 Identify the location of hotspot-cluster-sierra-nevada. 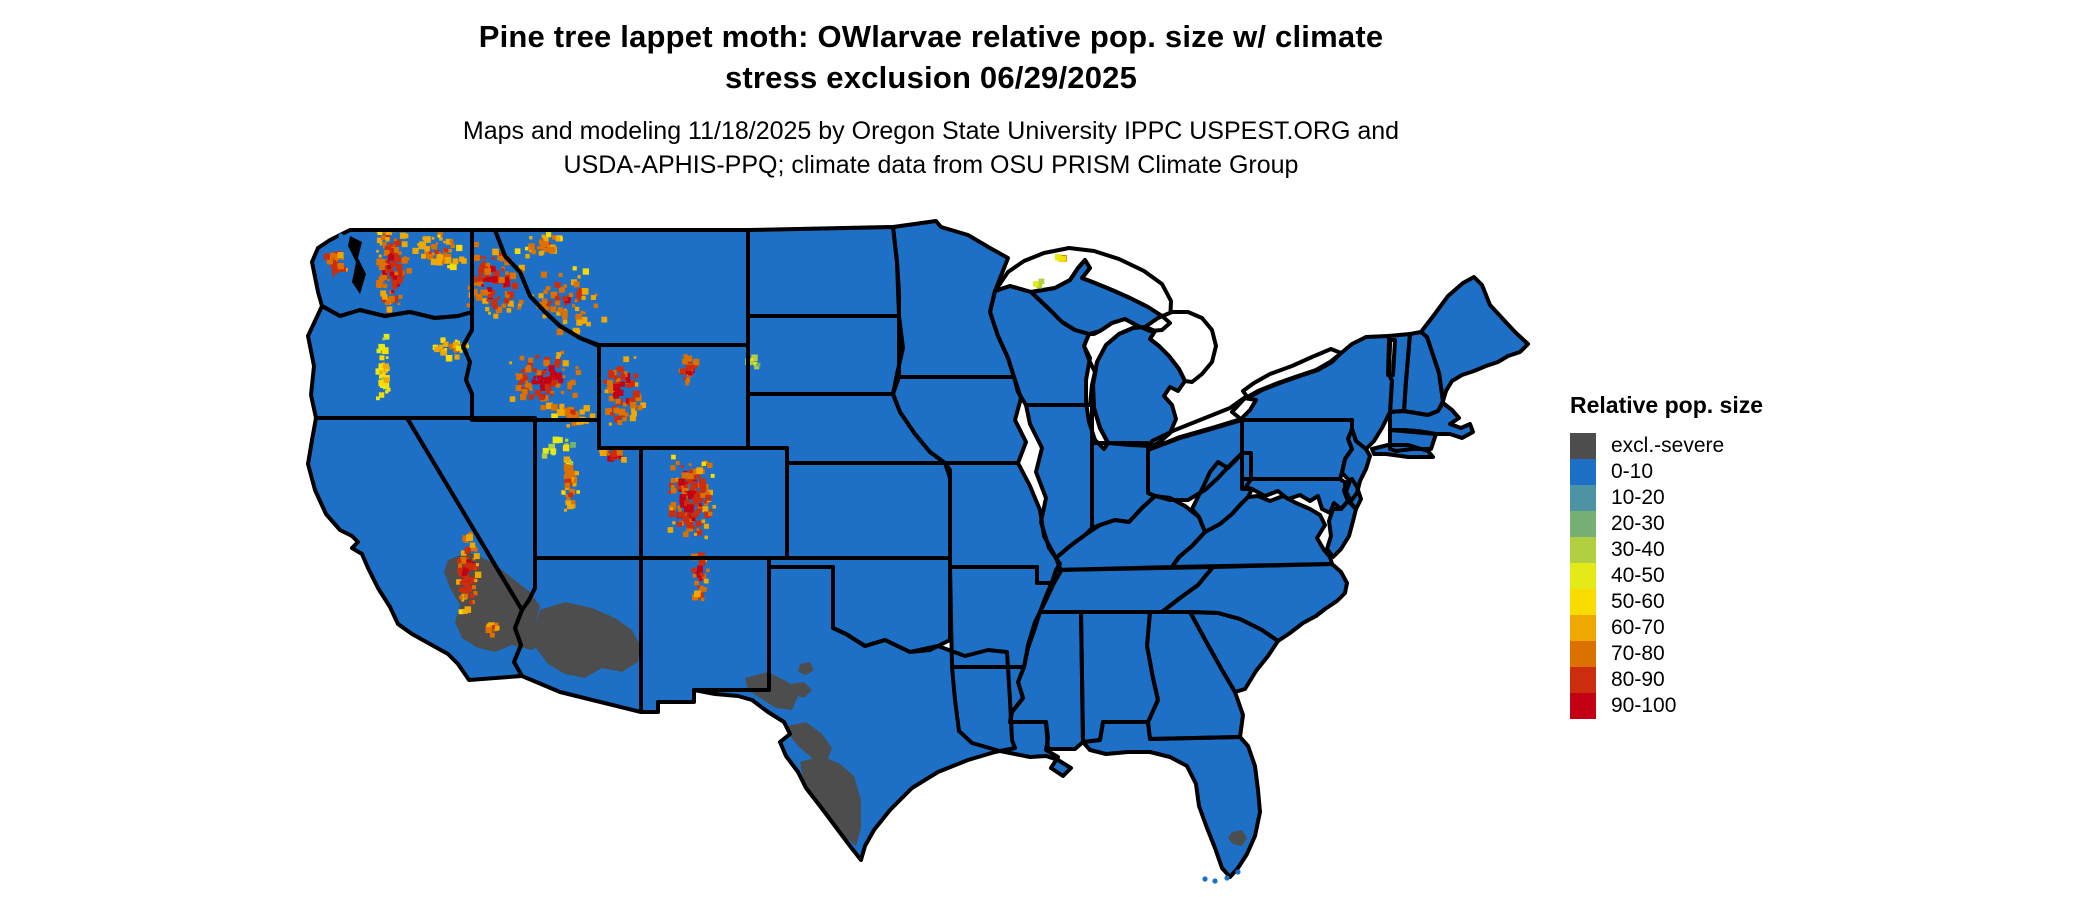
(469, 573).